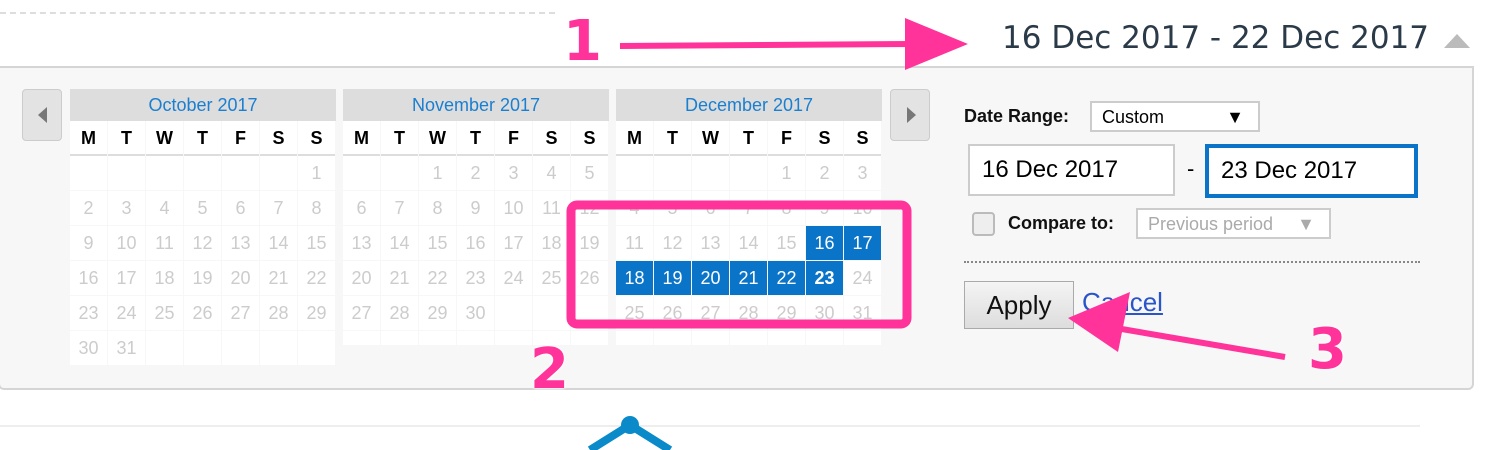 This screenshot has height=450, width=1499. I want to click on compare-value: Previous period, so click(1211, 224).